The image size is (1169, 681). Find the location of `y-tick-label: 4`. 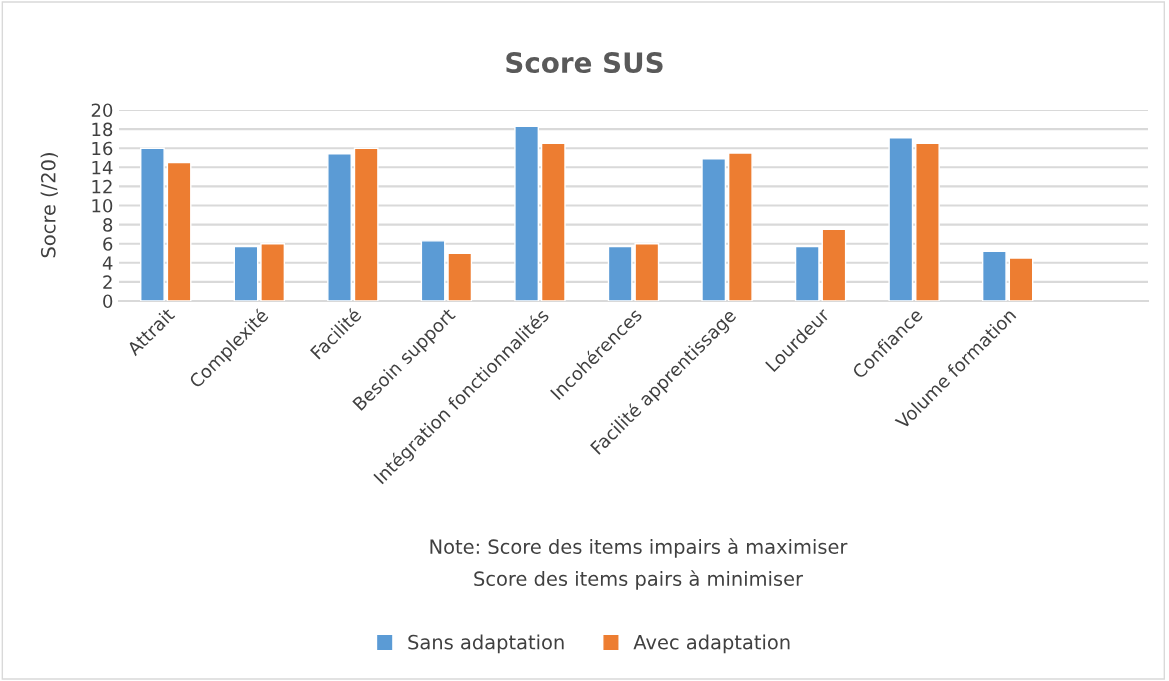

y-tick-label: 4 is located at coordinates (107, 263).